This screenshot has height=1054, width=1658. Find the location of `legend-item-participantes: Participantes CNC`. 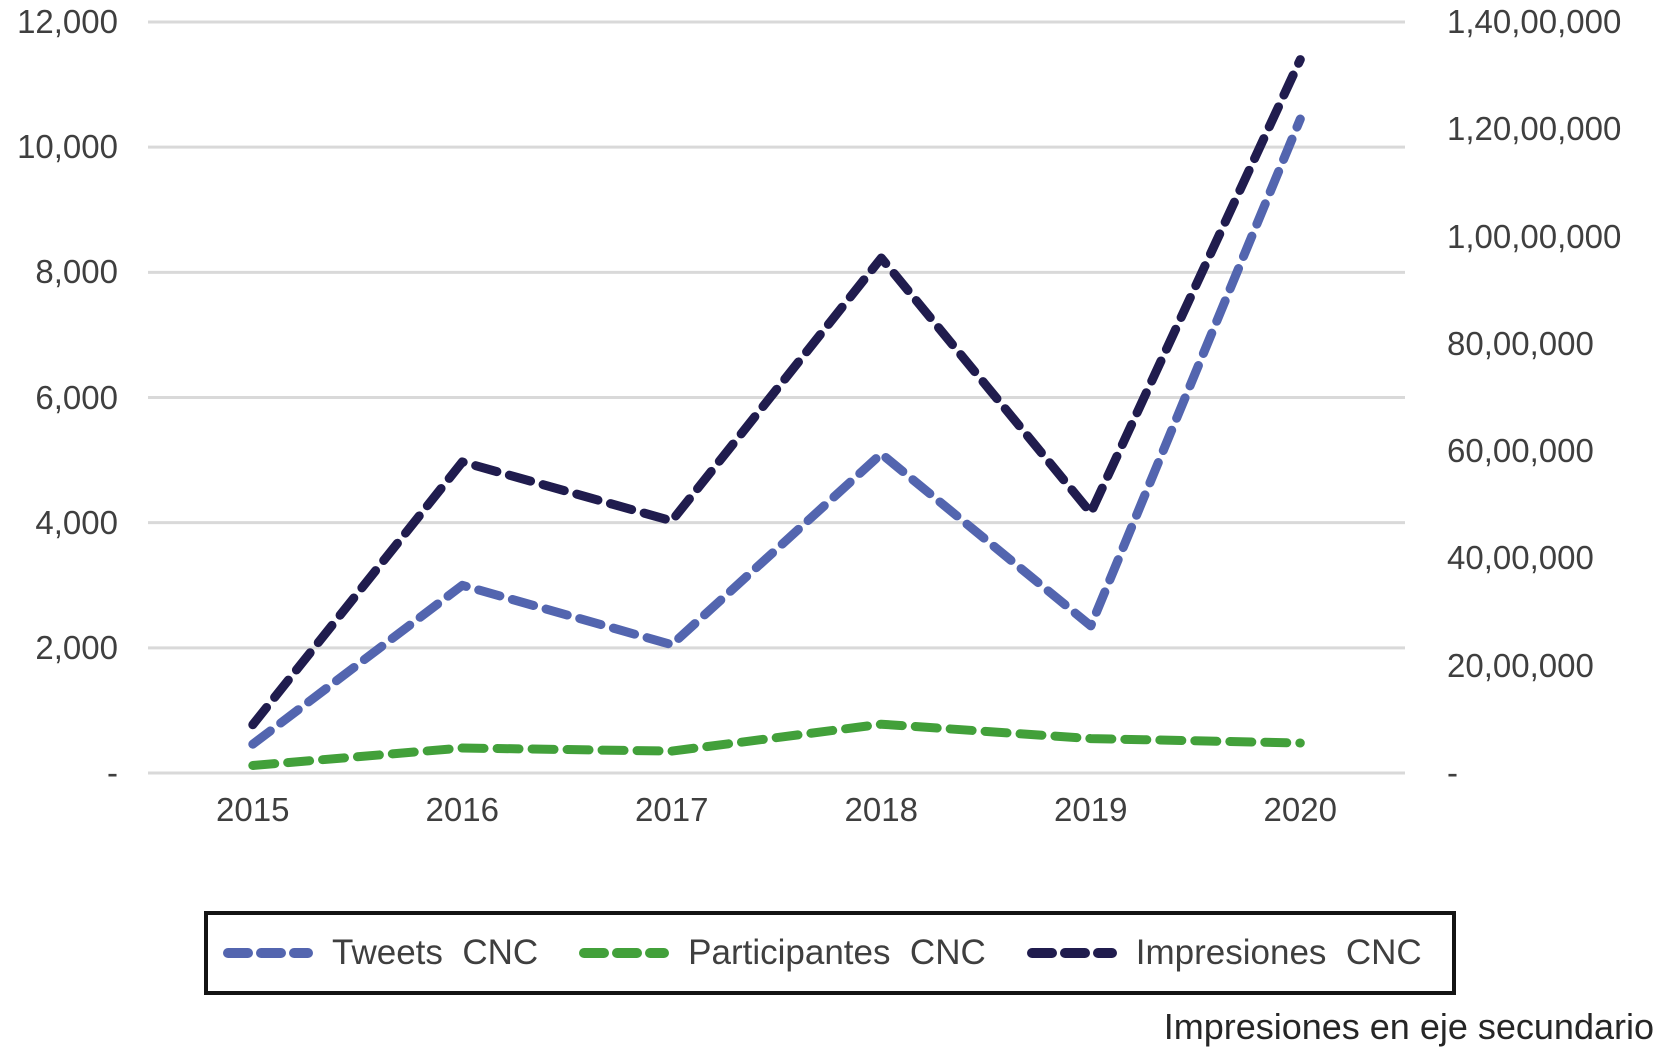

legend-item-participantes: Participantes CNC is located at coordinates (782, 953).